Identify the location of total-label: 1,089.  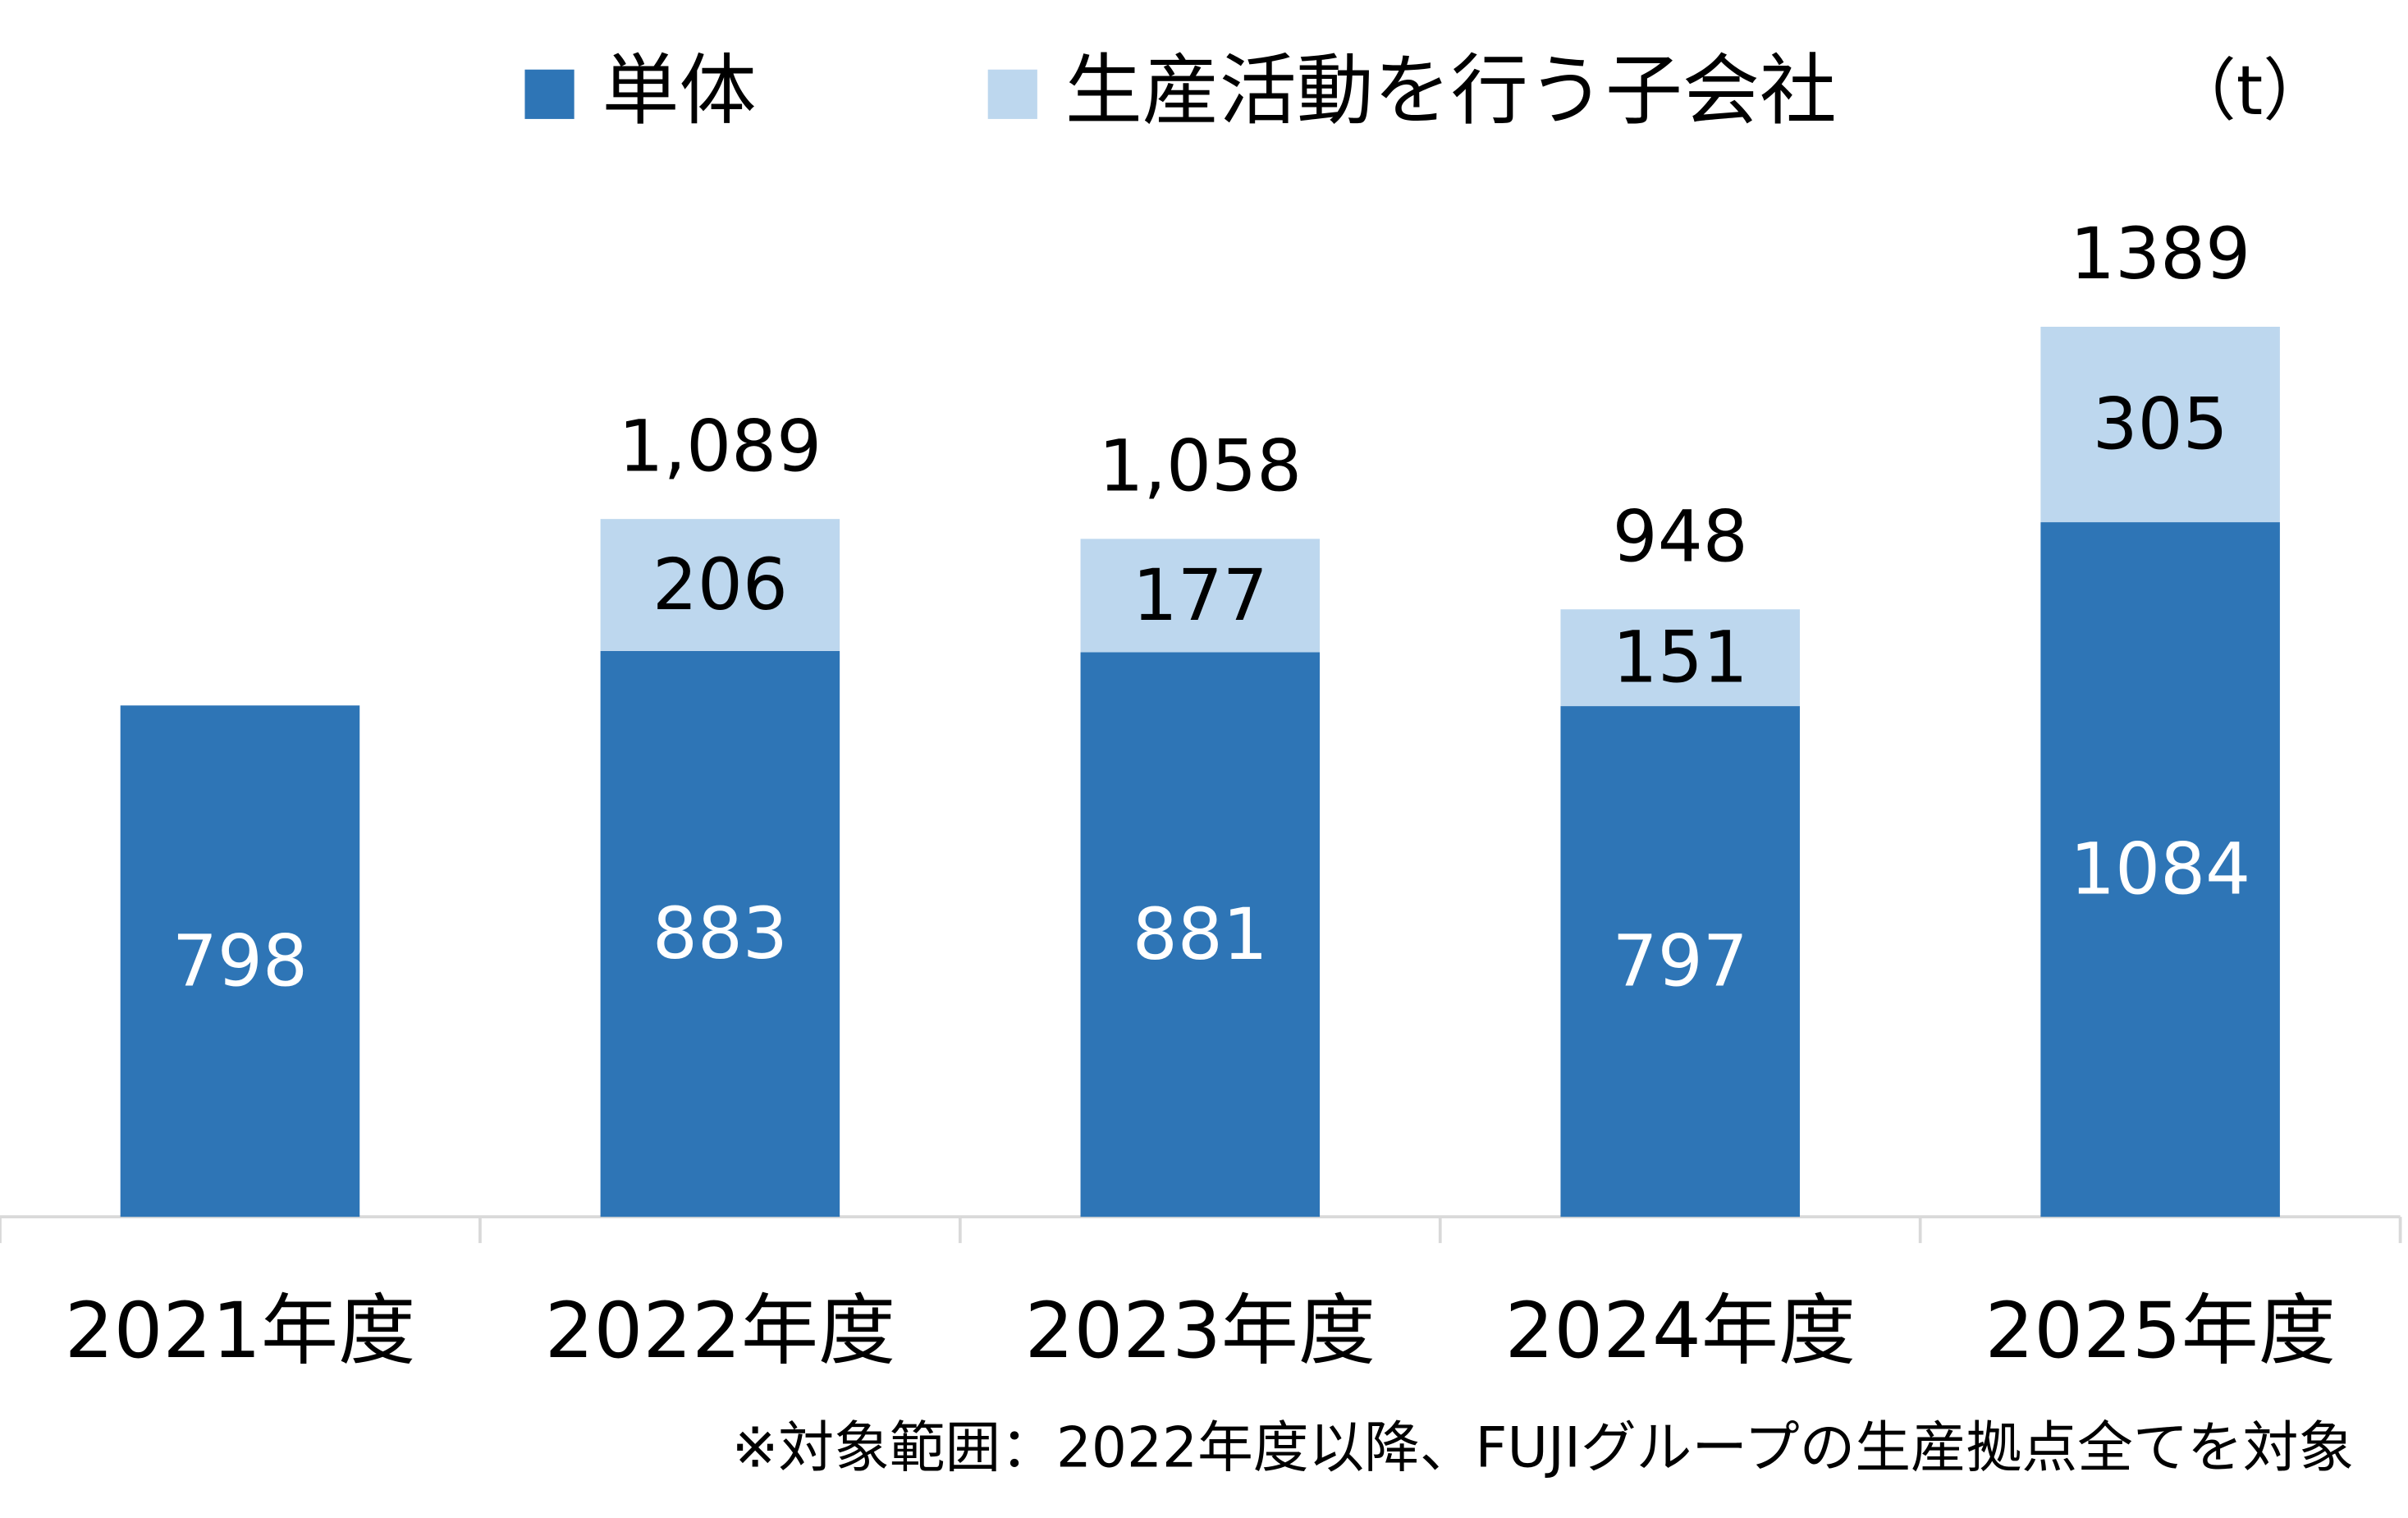
(720, 447).